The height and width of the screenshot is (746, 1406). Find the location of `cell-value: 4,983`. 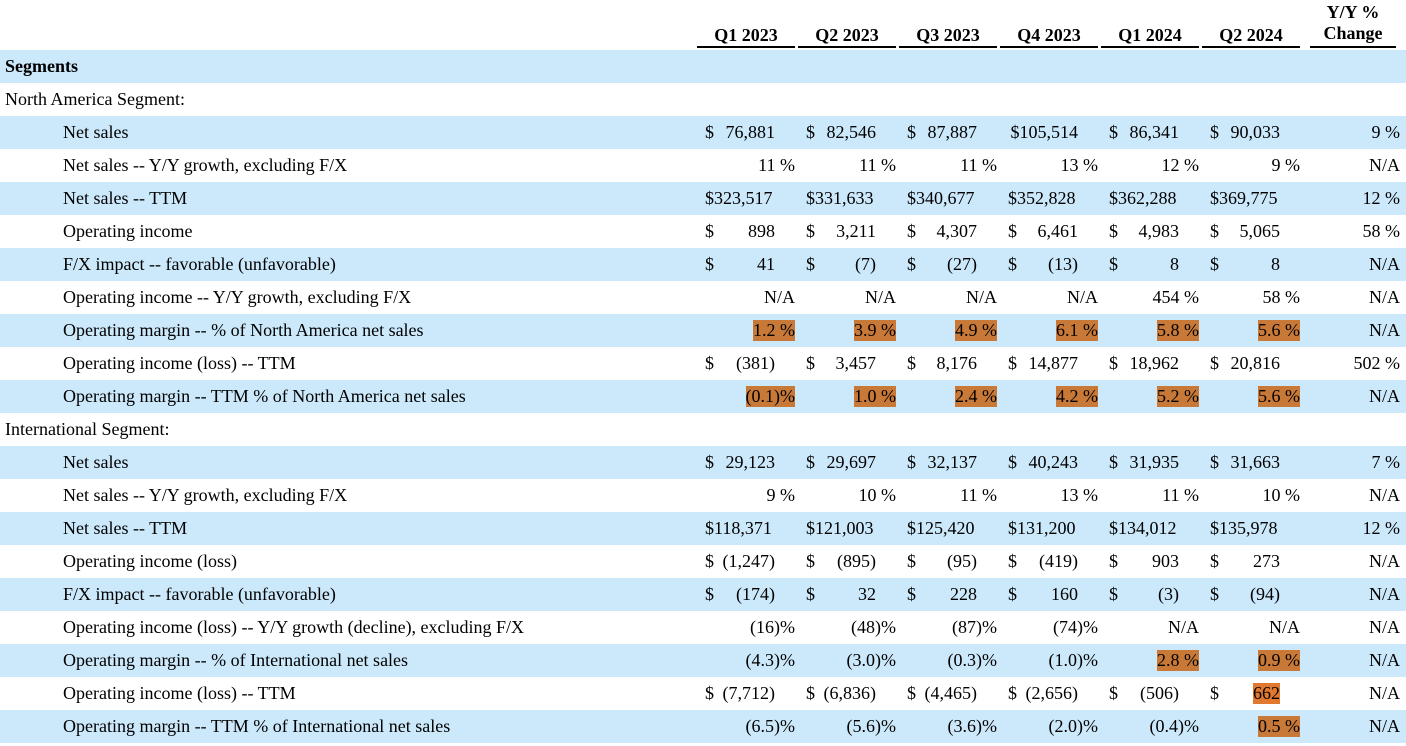

cell-value: 4,983 is located at coordinates (1159, 231).